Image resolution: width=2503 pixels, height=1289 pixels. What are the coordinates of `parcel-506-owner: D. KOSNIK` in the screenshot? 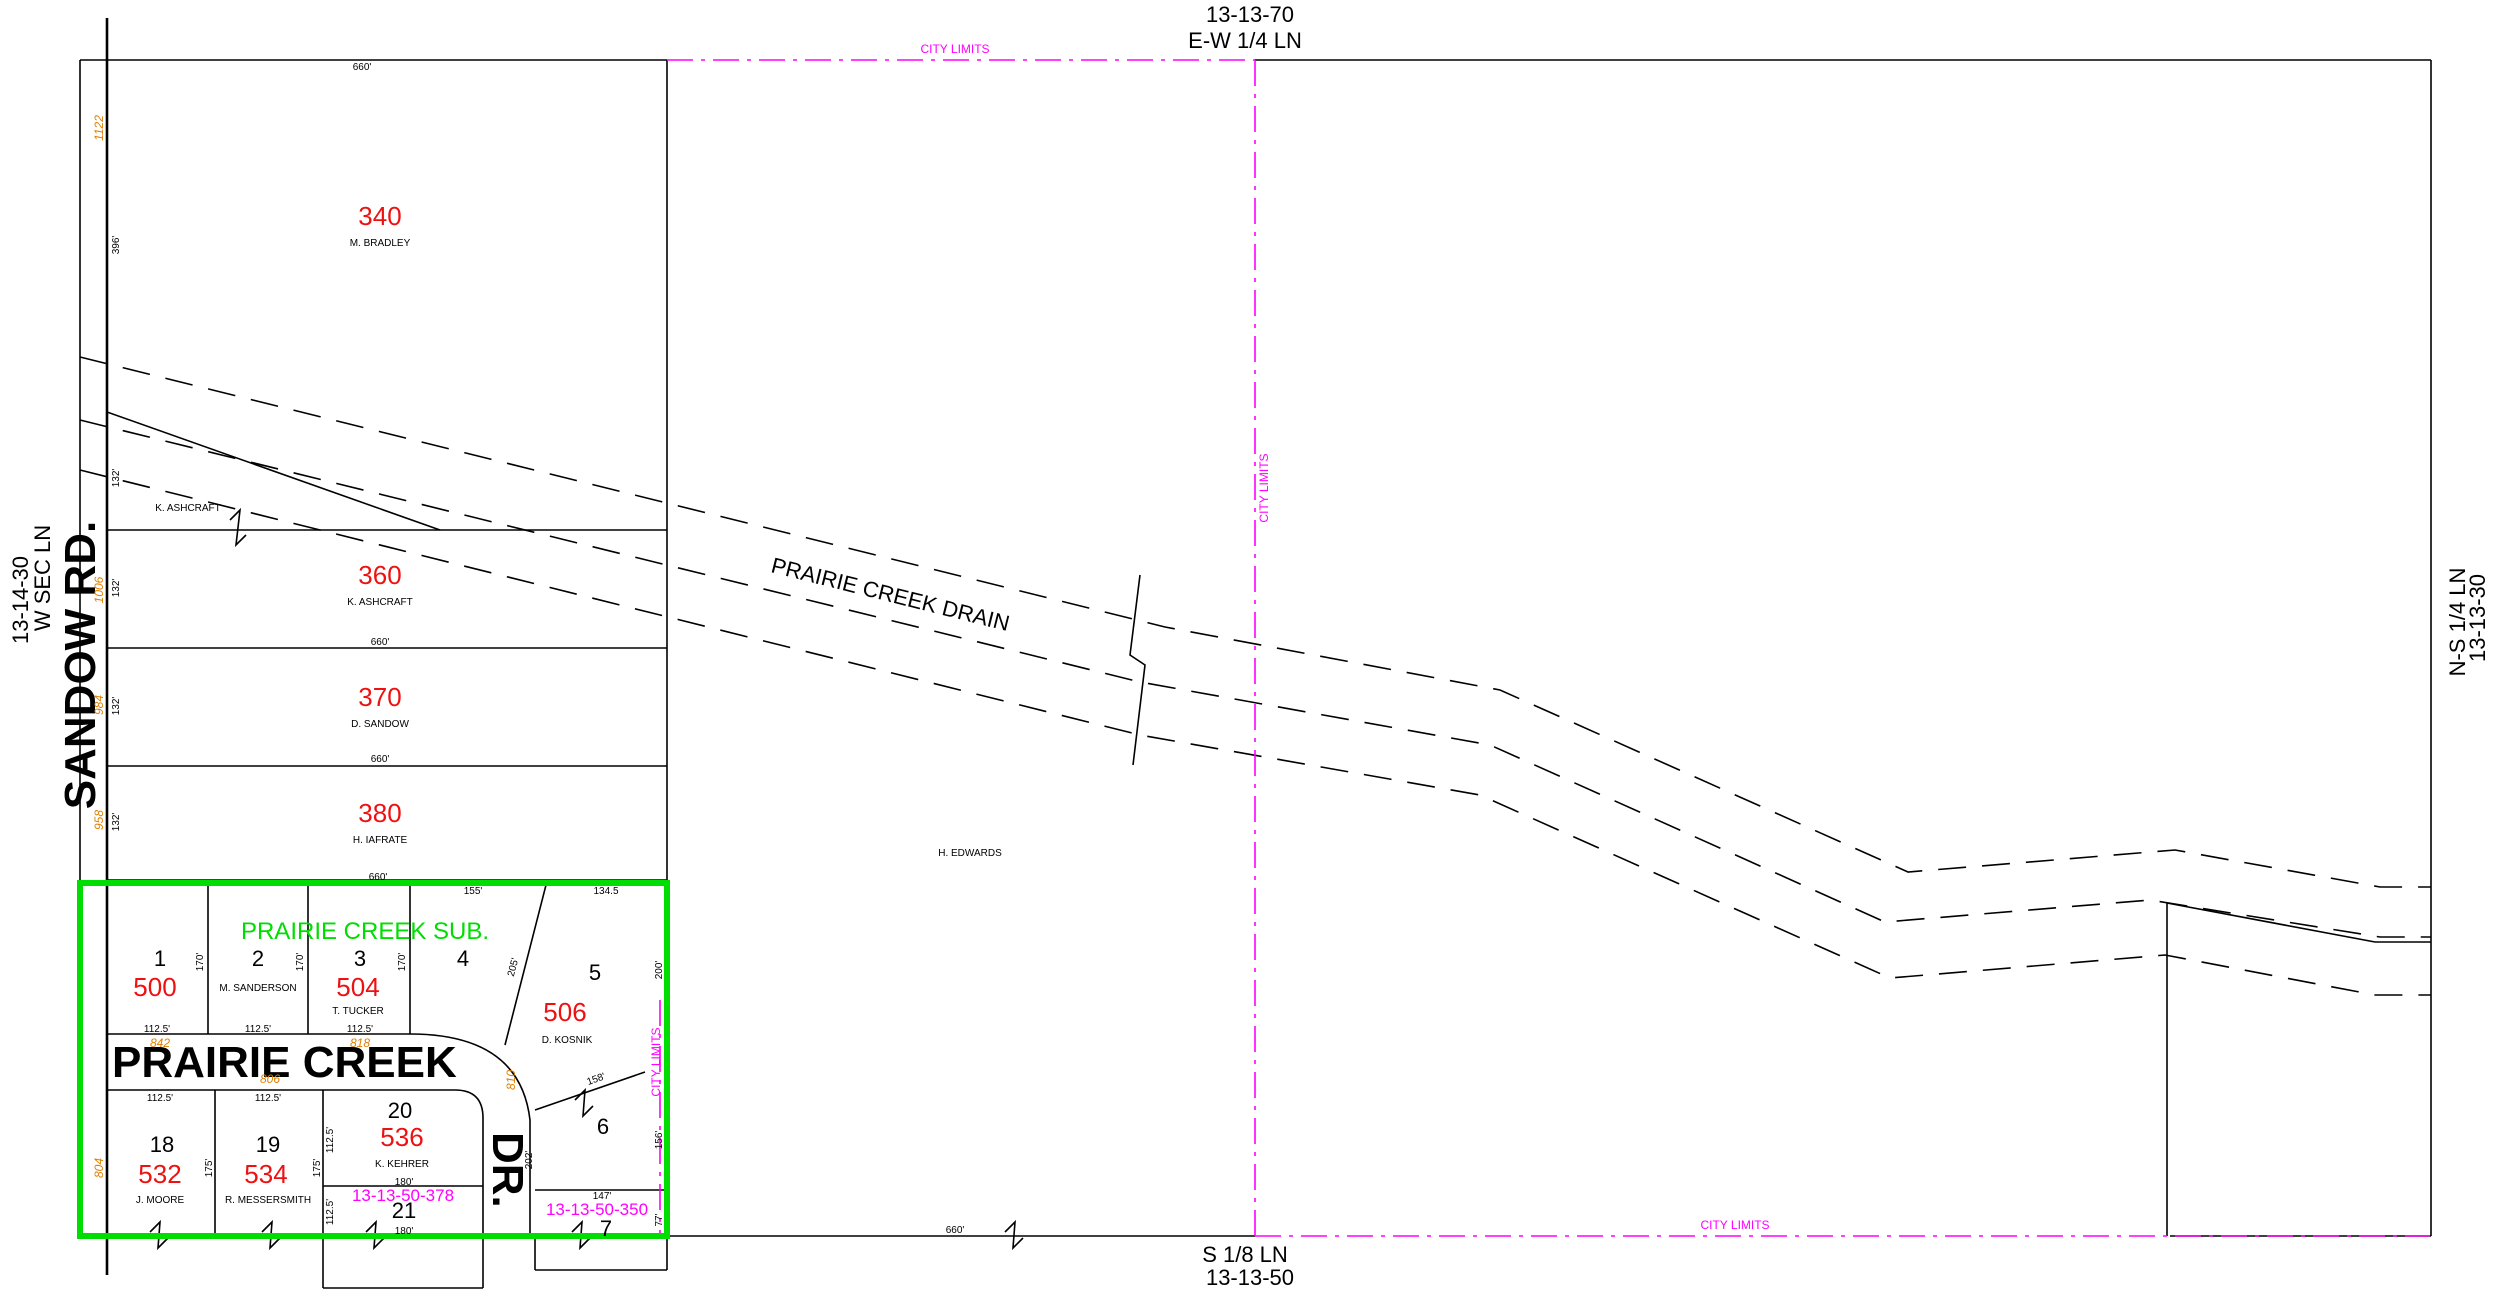 It's located at (567, 1040).